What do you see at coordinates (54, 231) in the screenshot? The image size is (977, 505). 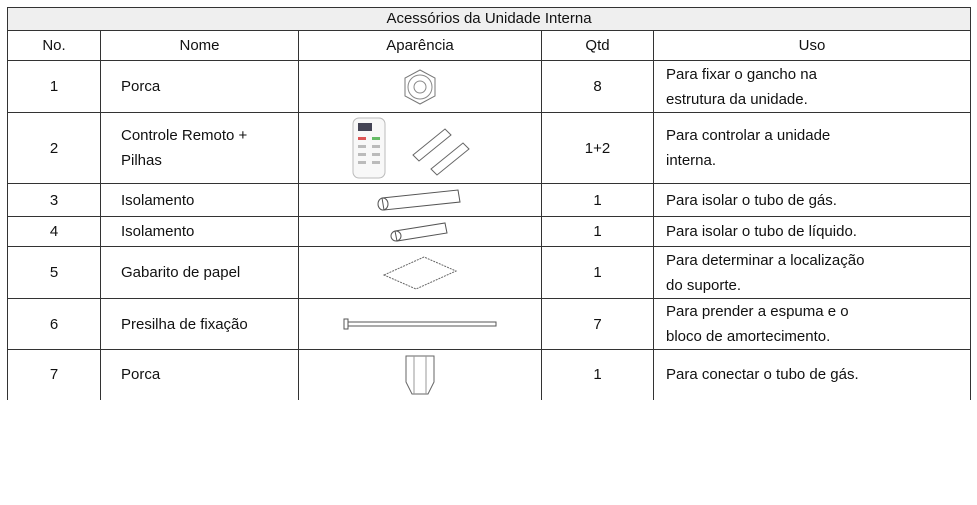 I see `cell-no: 4` at bounding box center [54, 231].